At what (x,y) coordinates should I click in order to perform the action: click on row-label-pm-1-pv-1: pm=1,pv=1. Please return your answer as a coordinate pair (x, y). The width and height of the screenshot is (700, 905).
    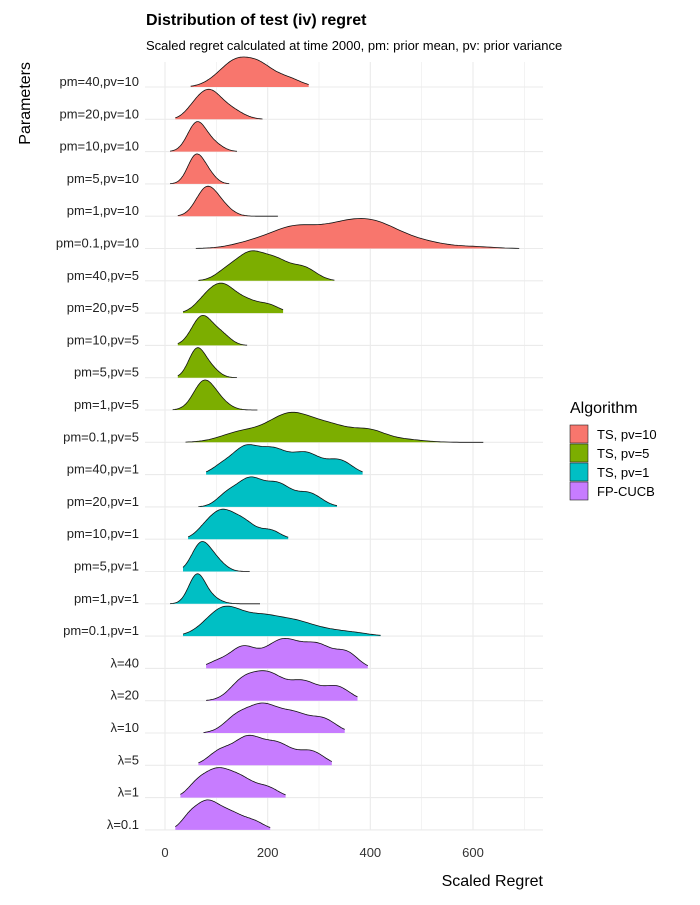
    Looking at the image, I should click on (106, 598).